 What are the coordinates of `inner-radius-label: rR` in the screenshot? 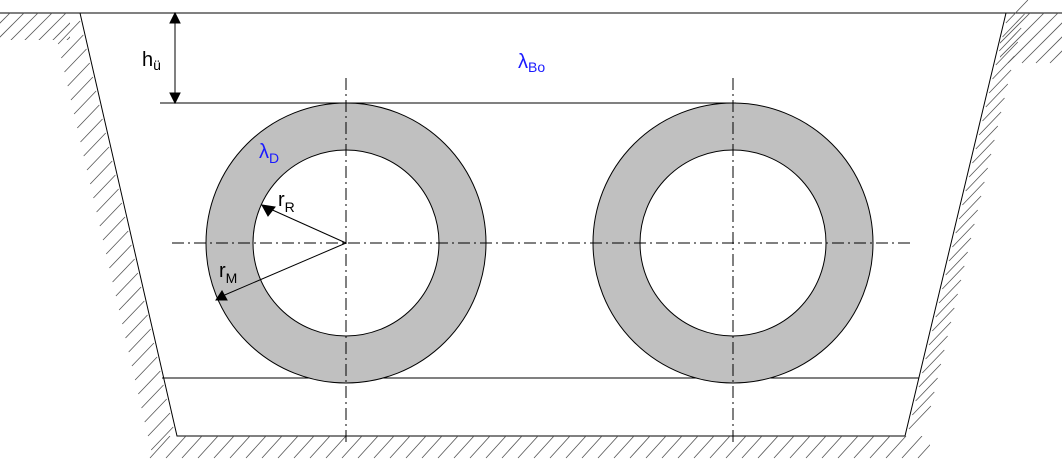 It's located at (286, 202).